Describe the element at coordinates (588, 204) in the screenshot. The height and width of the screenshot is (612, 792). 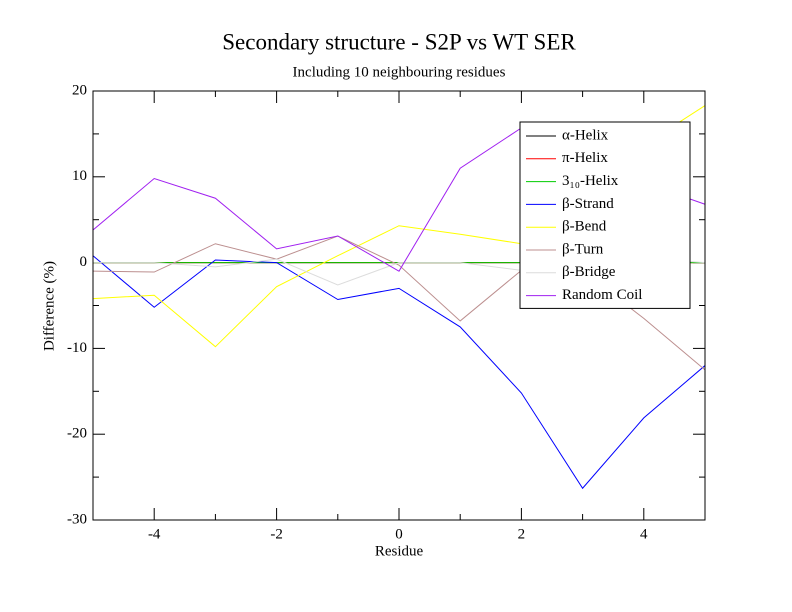
I see `legend-label: β-Strand` at that location.